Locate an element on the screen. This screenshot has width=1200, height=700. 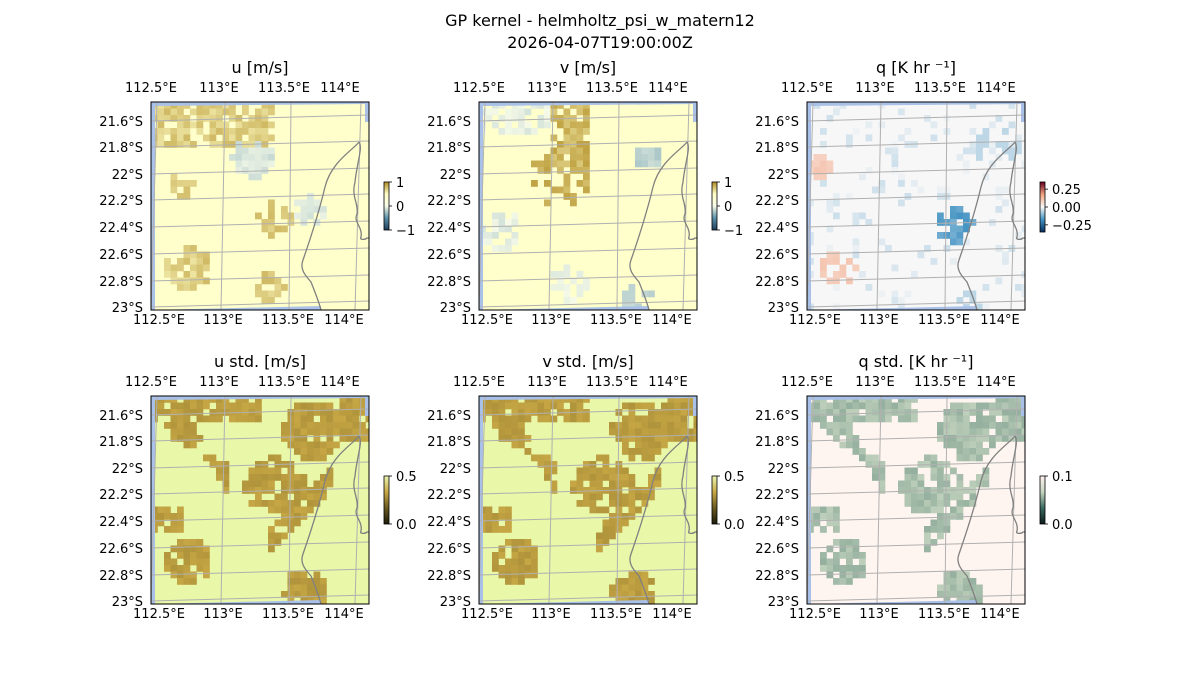
x-tick-label-top: 112.5°E is located at coordinates (807, 88).